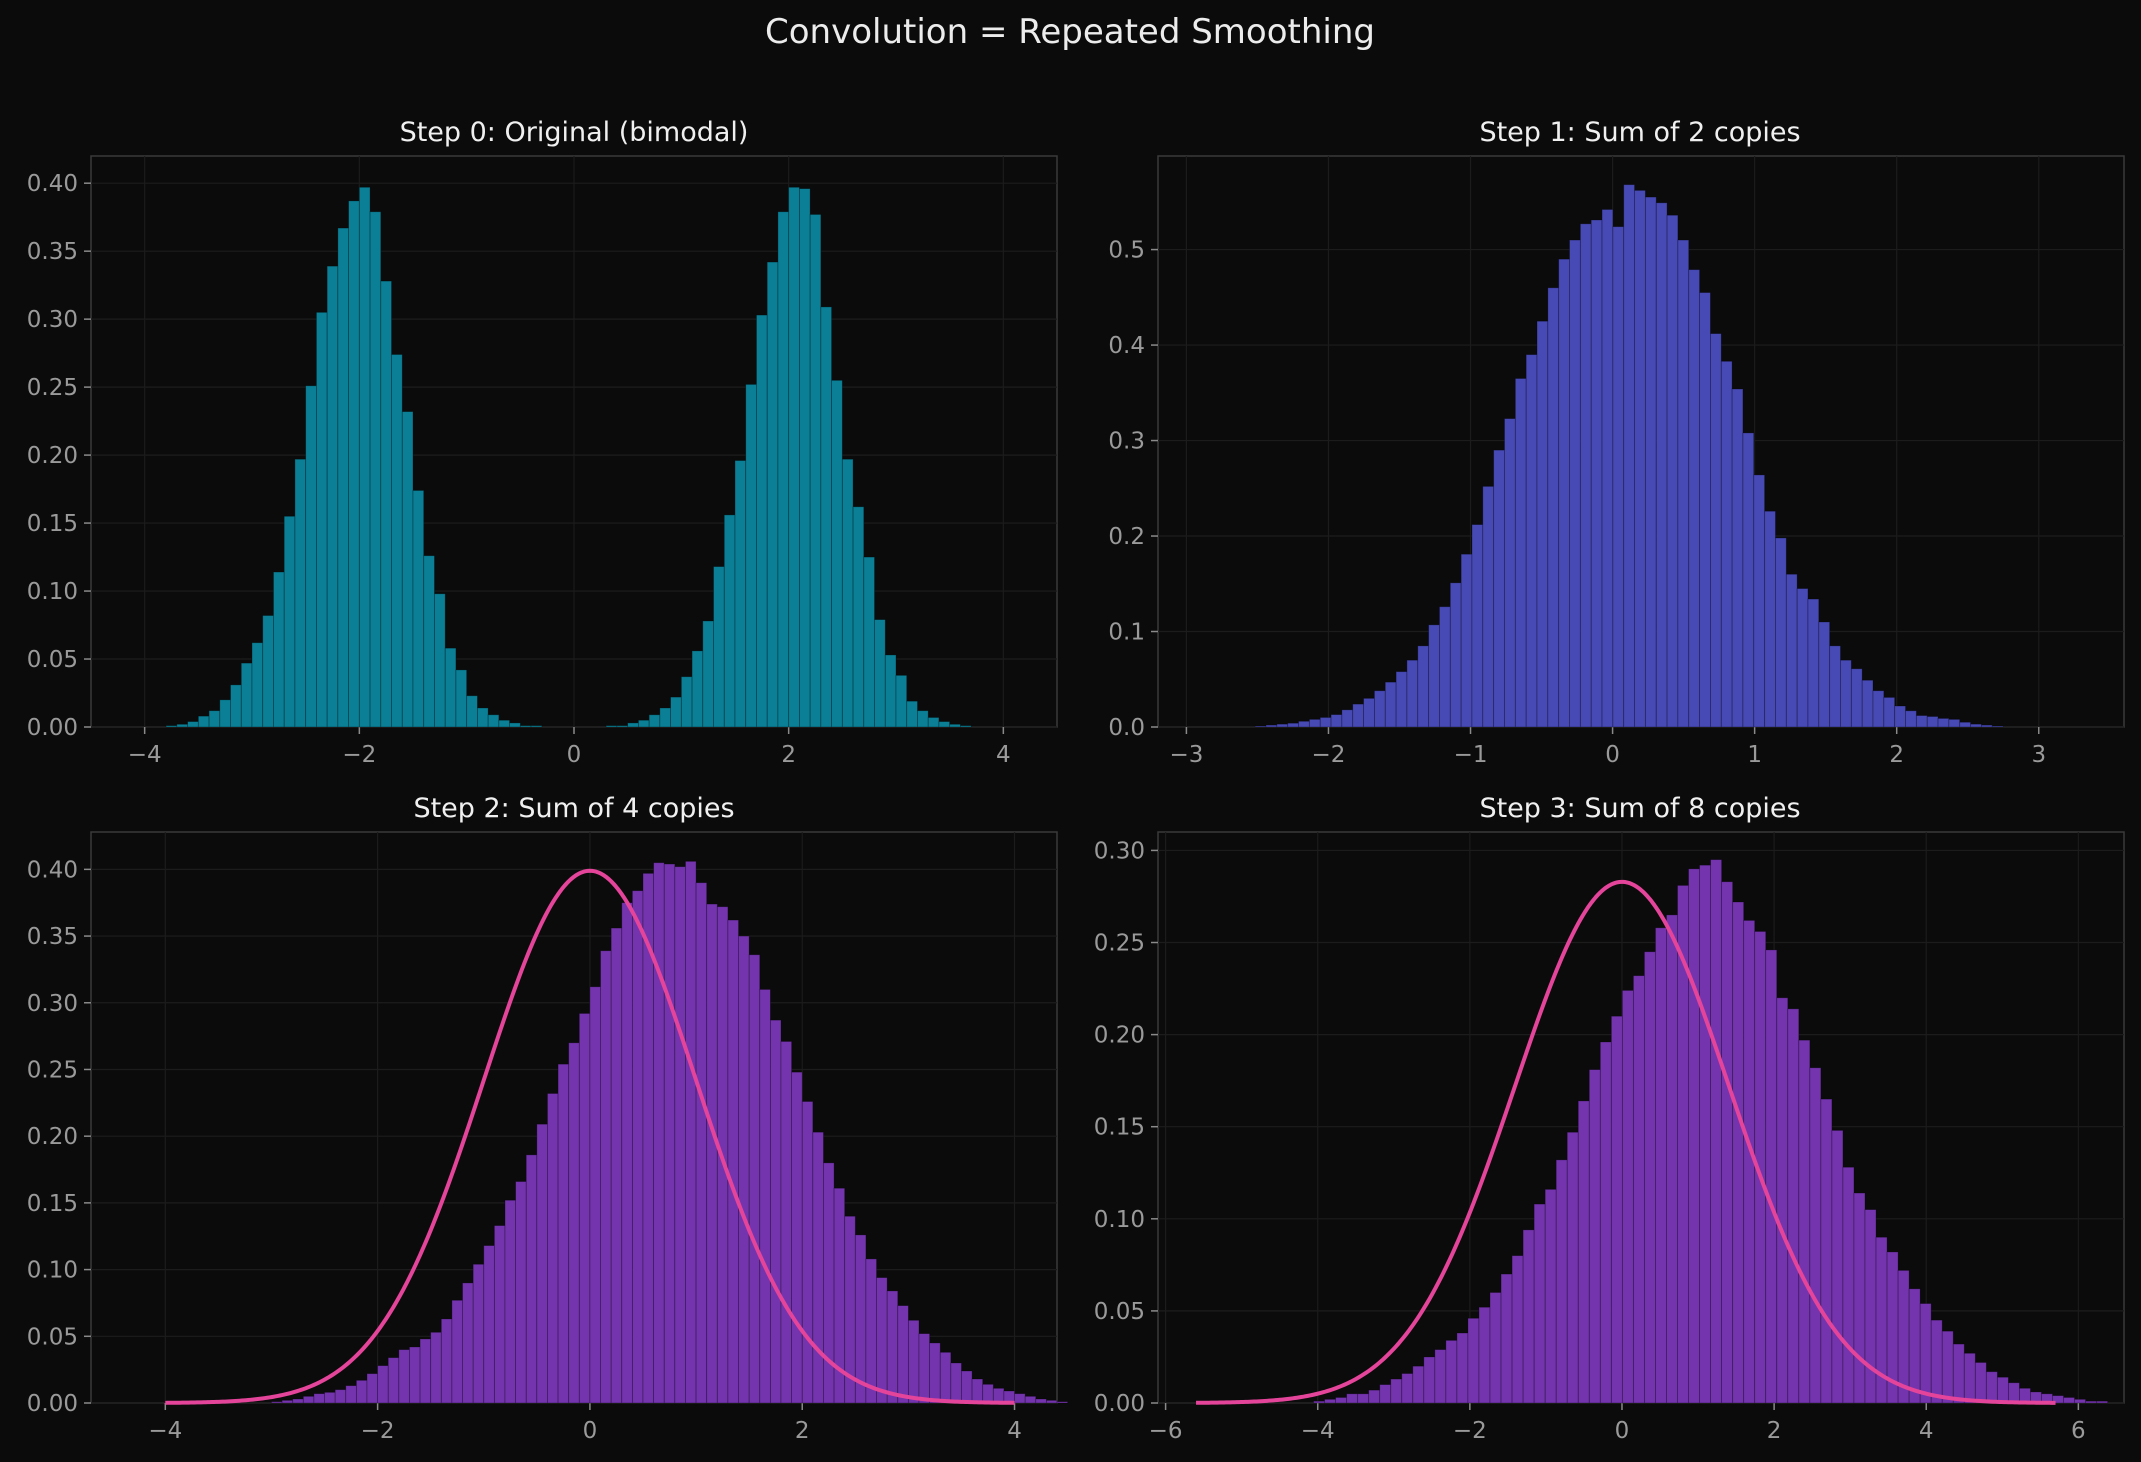 This screenshot has height=1462, width=2141. Describe the element at coordinates (1126, 346) in the screenshot. I see `y-tick-label: 0.4` at that location.